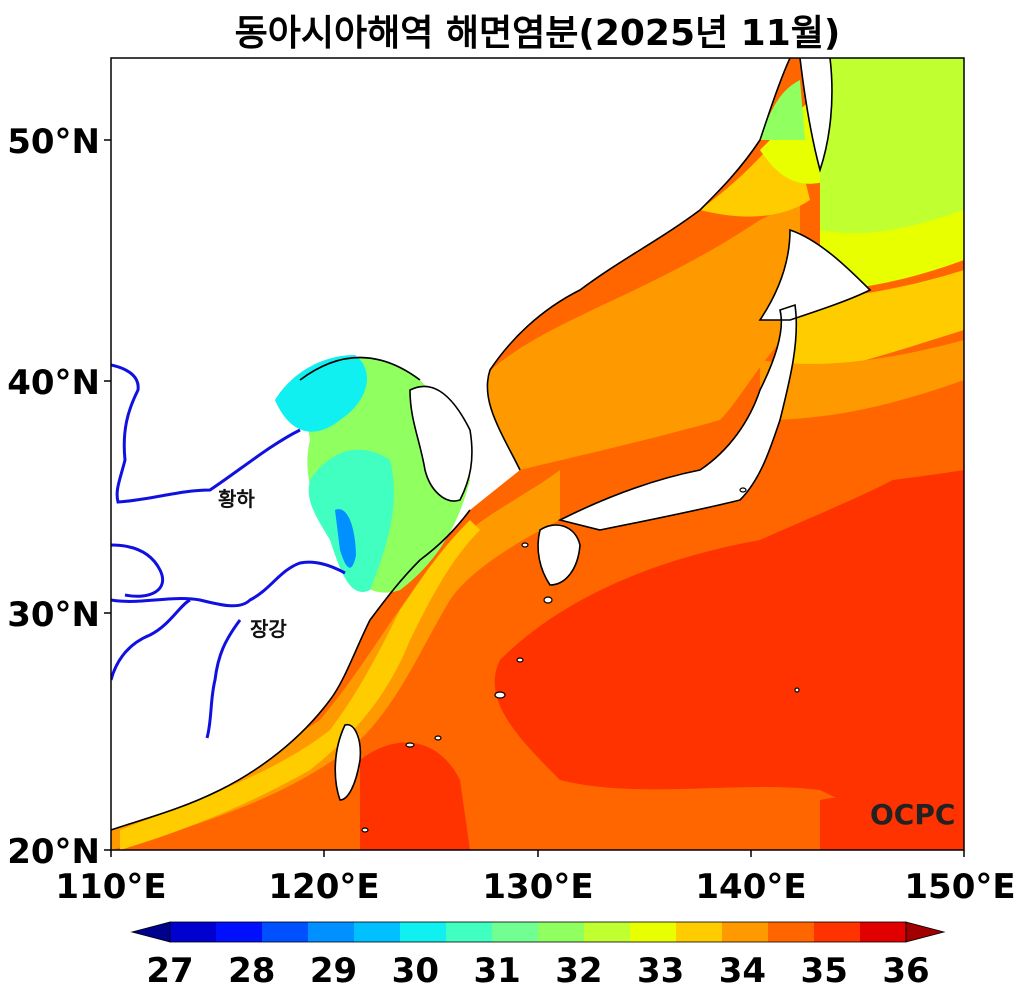 The height and width of the screenshot is (1001, 1025). I want to click on x-tick-label-130: 130°E, so click(537, 887).